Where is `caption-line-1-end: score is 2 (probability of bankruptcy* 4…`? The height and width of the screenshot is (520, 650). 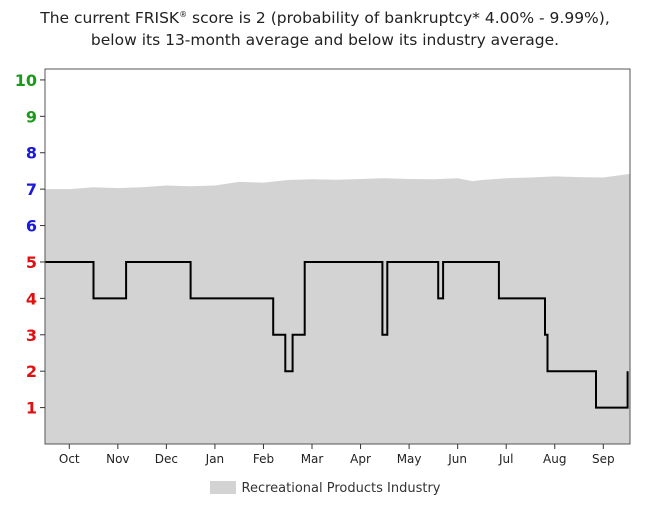
caption-line-1-end: score is 2 (probability of bankruptcy* 4… is located at coordinates (398, 18).